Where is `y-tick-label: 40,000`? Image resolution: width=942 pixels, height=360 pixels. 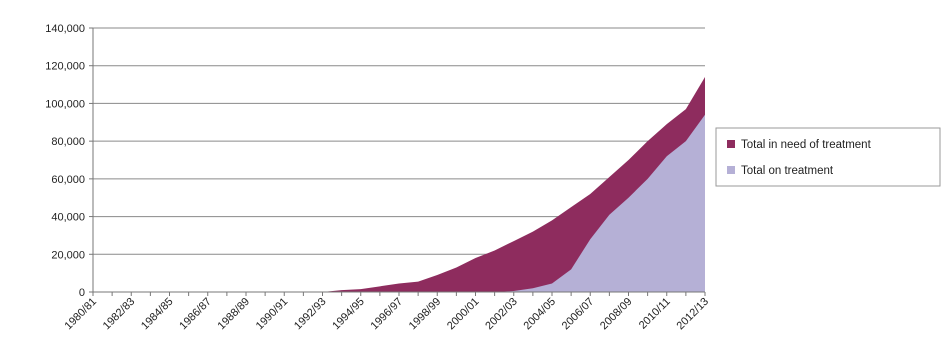
y-tick-label: 40,000 is located at coordinates (68, 218).